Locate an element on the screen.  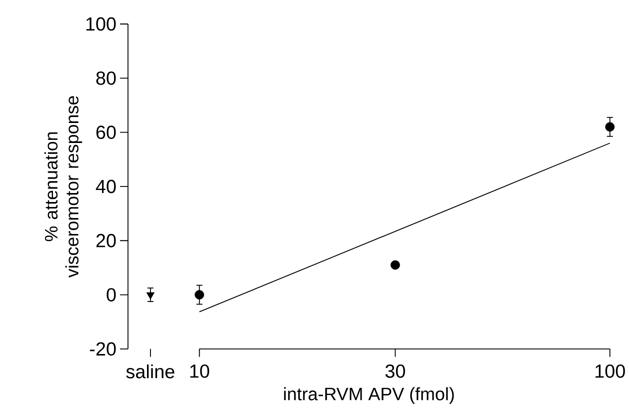
x-tick-label: 100 is located at coordinates (610, 371).